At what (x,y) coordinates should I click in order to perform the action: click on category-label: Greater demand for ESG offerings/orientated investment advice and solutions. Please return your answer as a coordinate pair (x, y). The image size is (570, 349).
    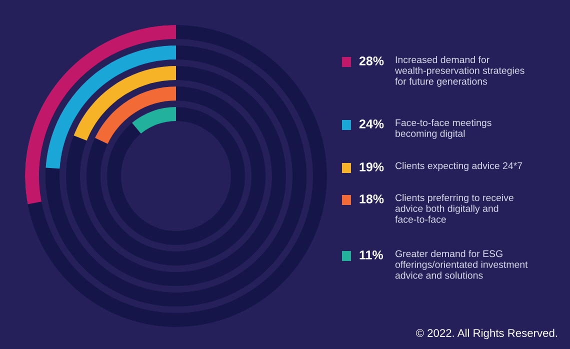
    Looking at the image, I should click on (461, 264).